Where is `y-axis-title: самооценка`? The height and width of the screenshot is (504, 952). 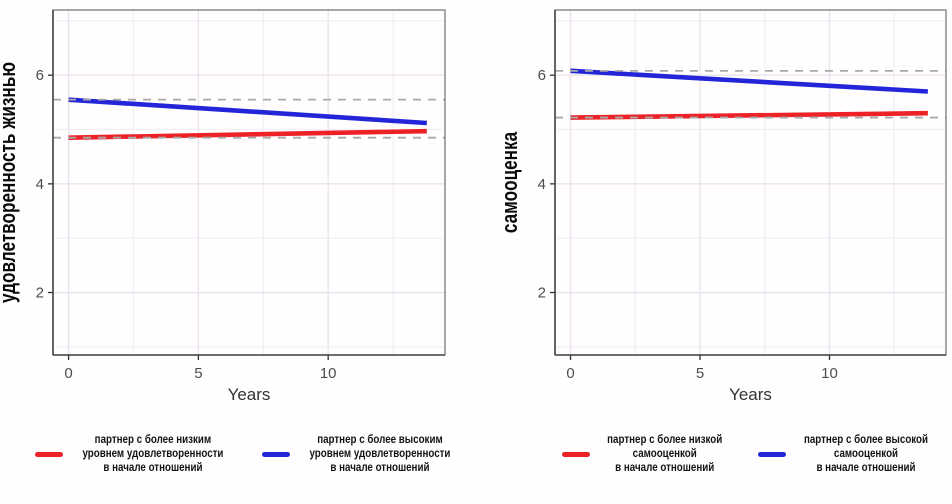 y-axis-title: самооценка is located at coordinates (510, 182).